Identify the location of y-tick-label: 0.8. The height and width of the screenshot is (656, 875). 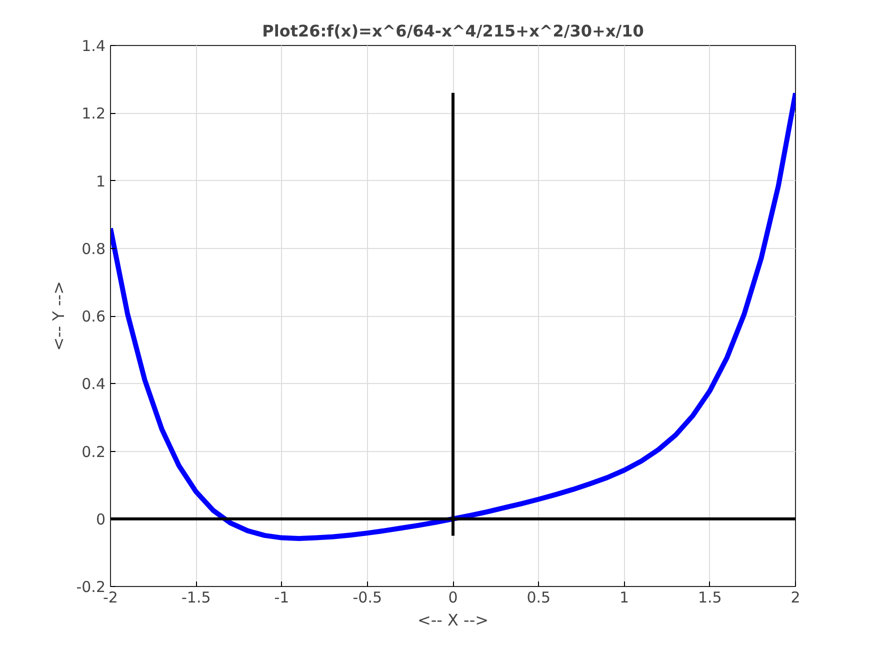
(94, 249).